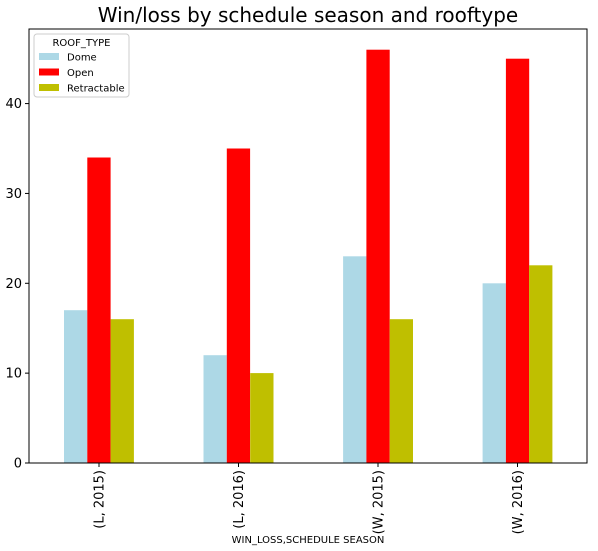 This screenshot has height=551, width=598. What do you see at coordinates (100, 499) in the screenshot?
I see `x-tick-label: (L, 2015)` at bounding box center [100, 499].